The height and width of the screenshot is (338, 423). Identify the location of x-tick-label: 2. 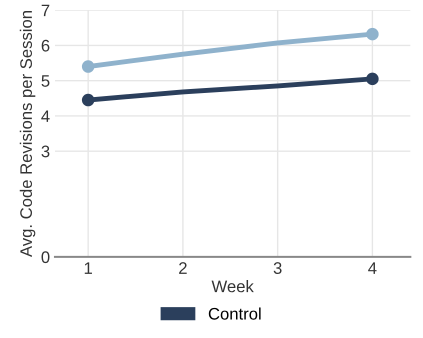
(183, 268).